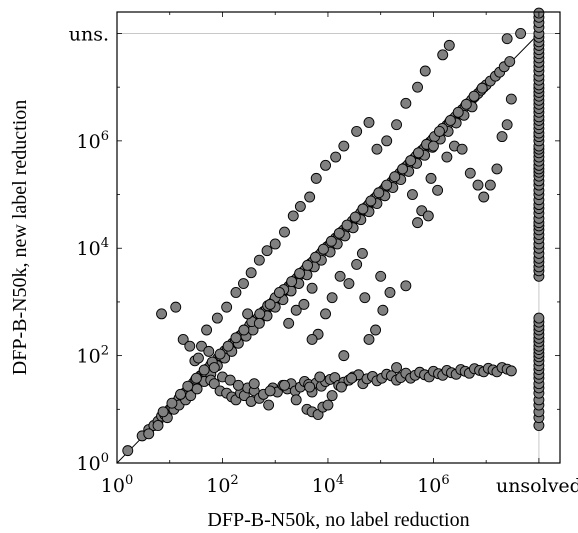 This screenshot has width=578, height=533. What do you see at coordinates (539, 318) in the screenshot?
I see `data-point-unsolved` at bounding box center [539, 318].